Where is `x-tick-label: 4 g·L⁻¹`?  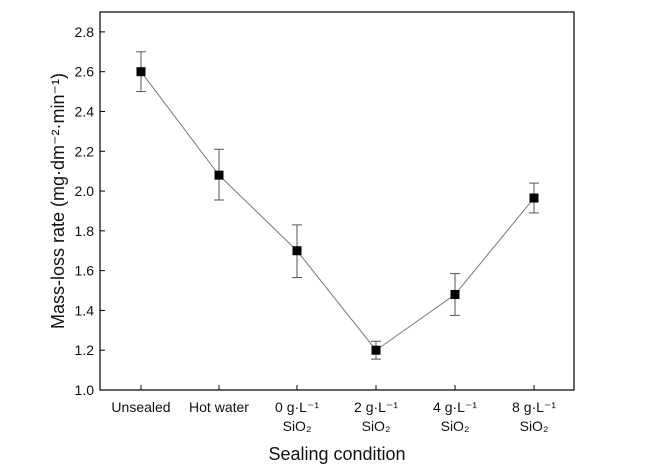 x-tick-label: 4 g·L⁻¹ is located at coordinates (455, 407).